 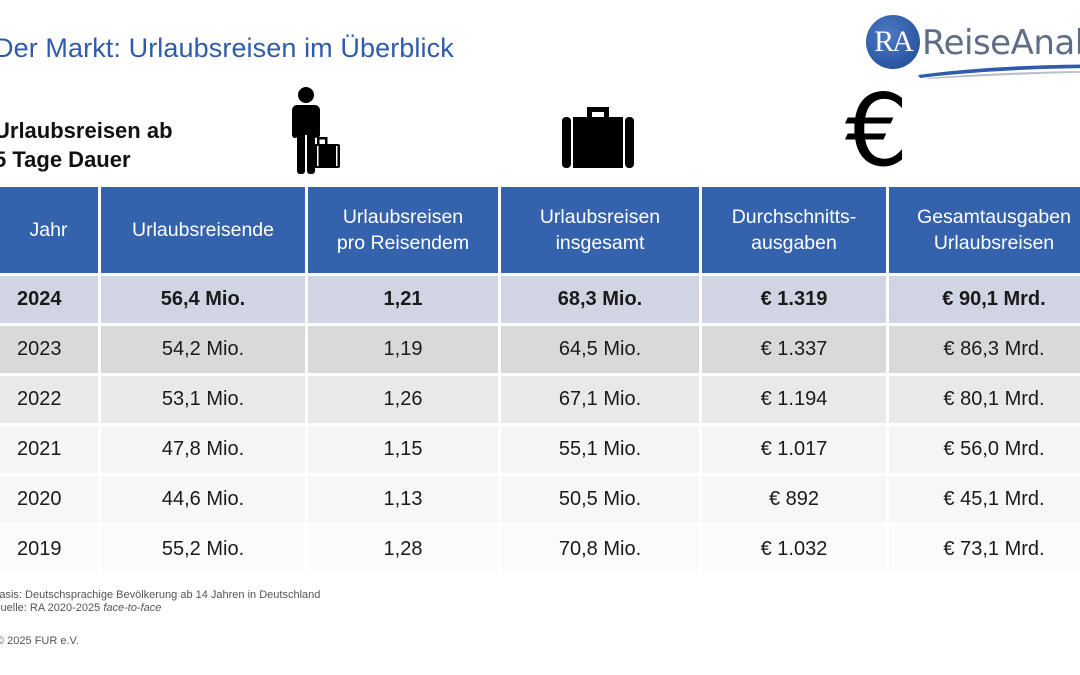 I want to click on cell-travelers: 56,4 Mio., so click(x=203, y=299).